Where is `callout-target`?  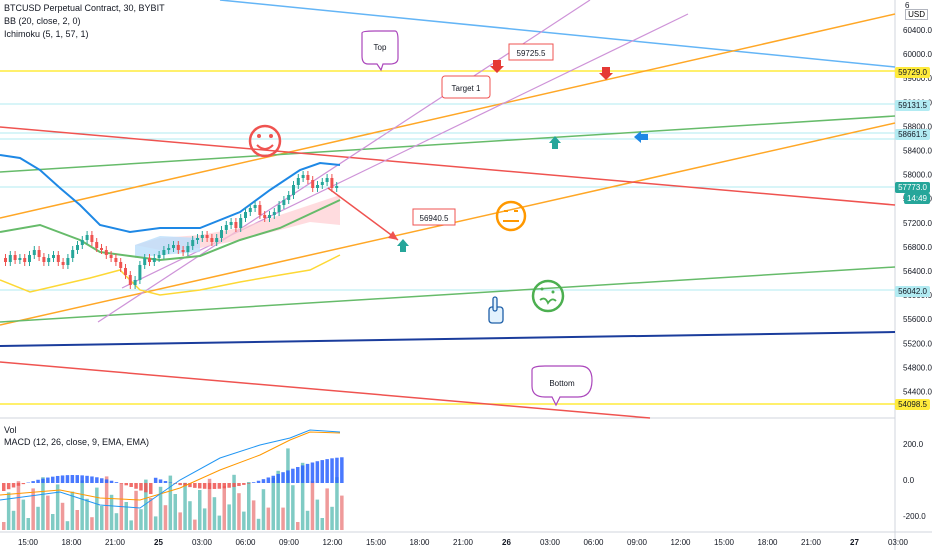
callout-target is located at coordinates (466, 87).